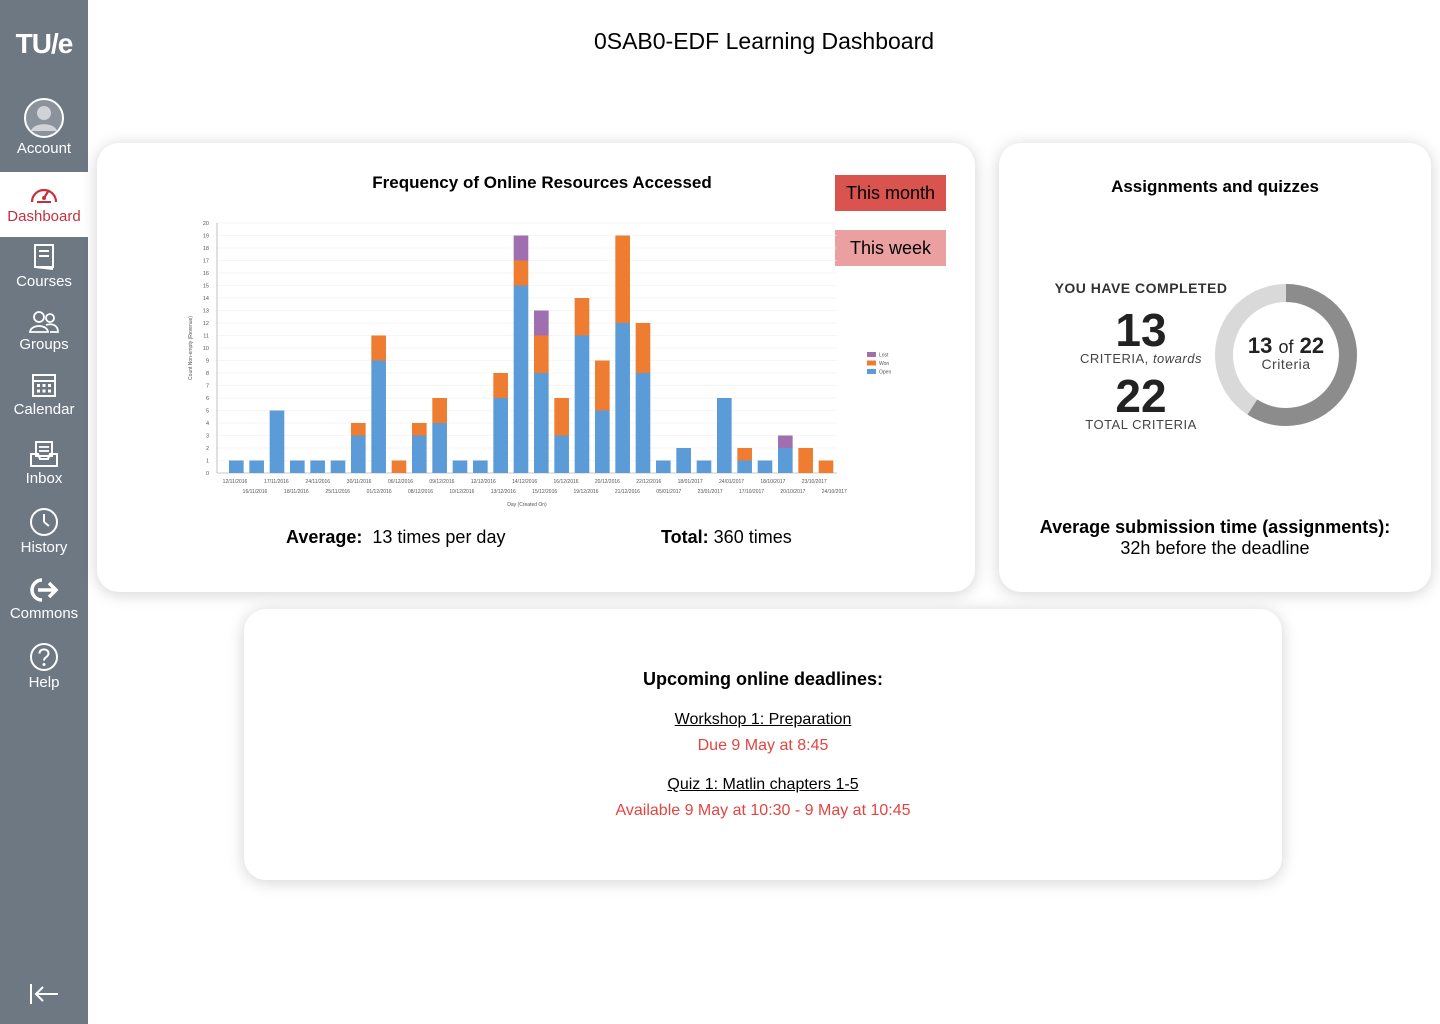 This screenshot has width=1440, height=1024. Describe the element at coordinates (276, 482) in the screenshot. I see `x-tick-label: 17/11/2016` at that location.